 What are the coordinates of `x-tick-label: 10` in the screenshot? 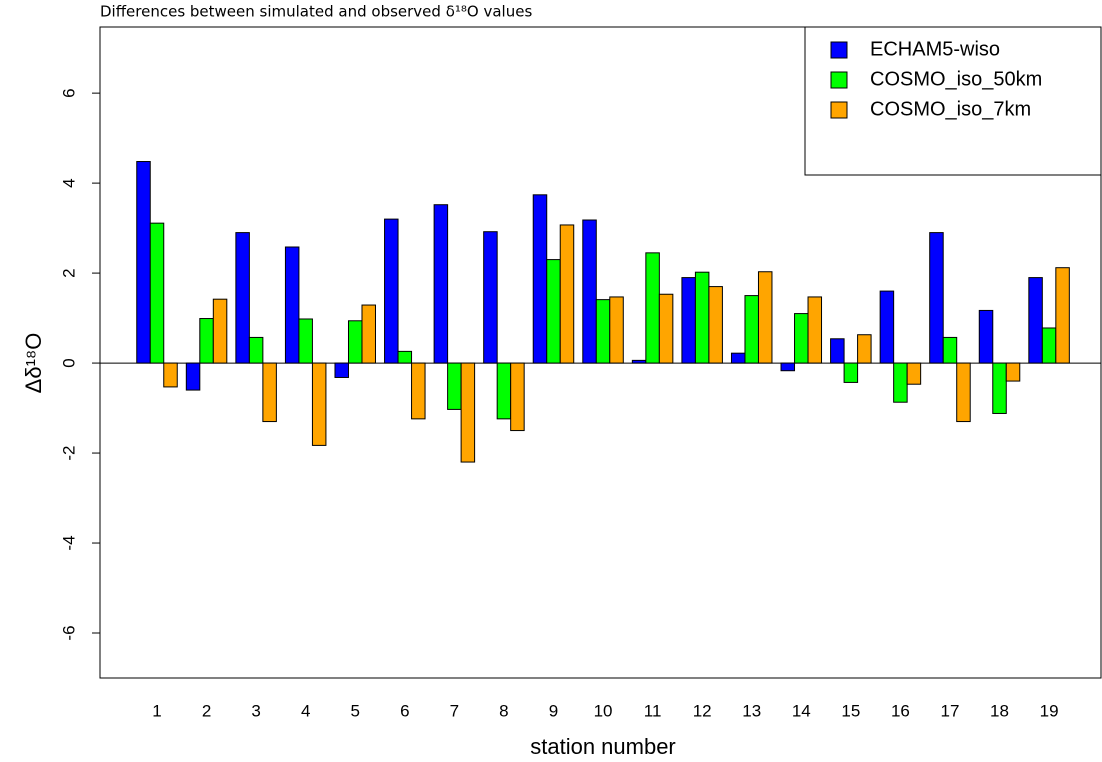 It's located at (603, 710).